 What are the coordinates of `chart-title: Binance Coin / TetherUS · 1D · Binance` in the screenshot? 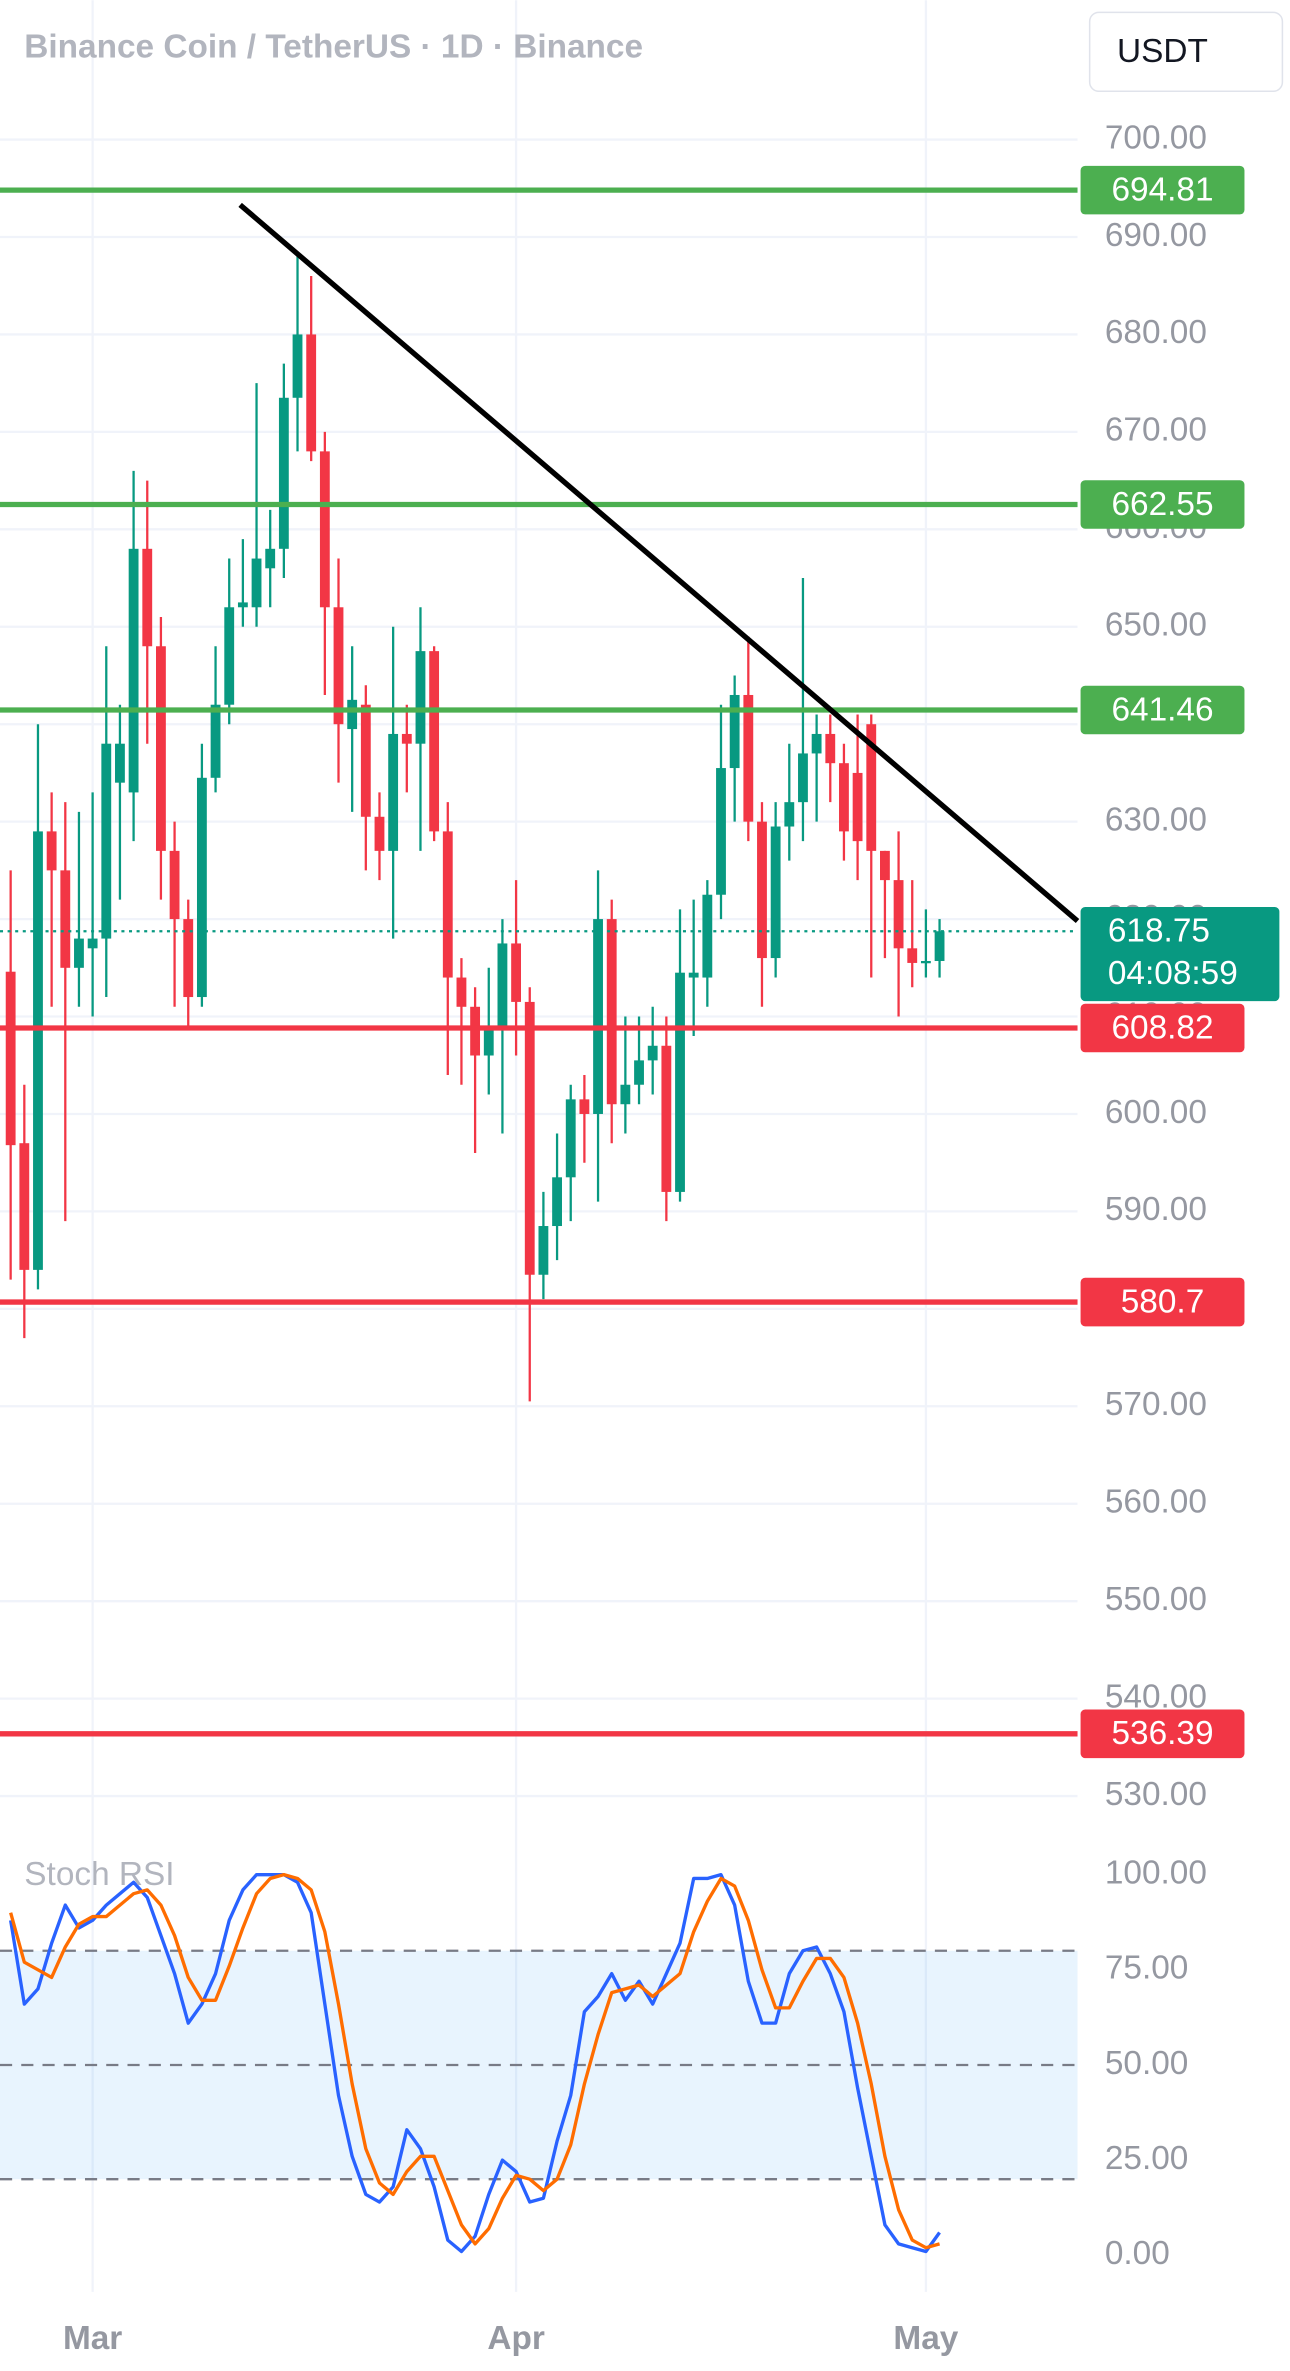 It's located at (333, 47).